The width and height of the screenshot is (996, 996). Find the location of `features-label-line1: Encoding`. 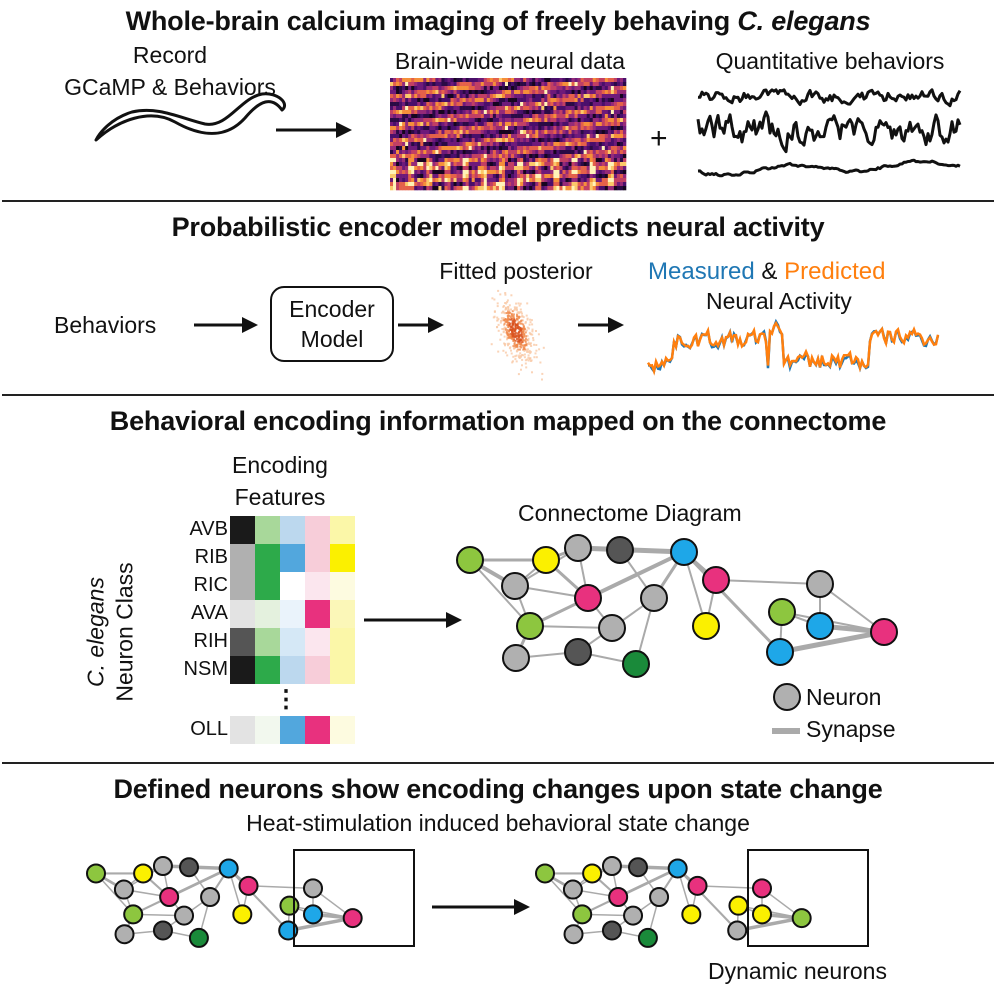

features-label-line1: Encoding is located at coordinates (280, 465).